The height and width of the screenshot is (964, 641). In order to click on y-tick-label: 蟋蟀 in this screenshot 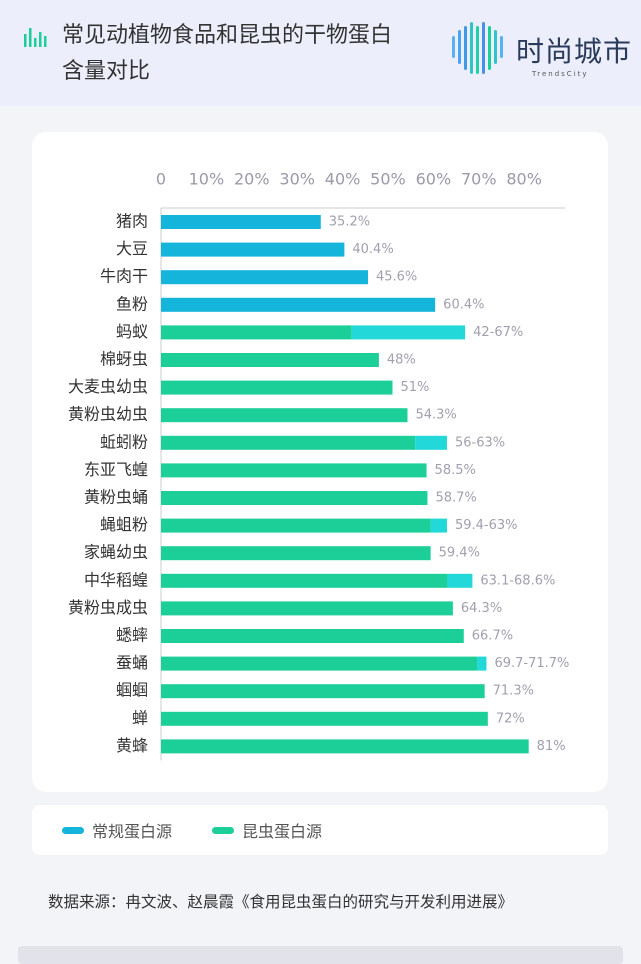, I will do `click(132, 635)`.